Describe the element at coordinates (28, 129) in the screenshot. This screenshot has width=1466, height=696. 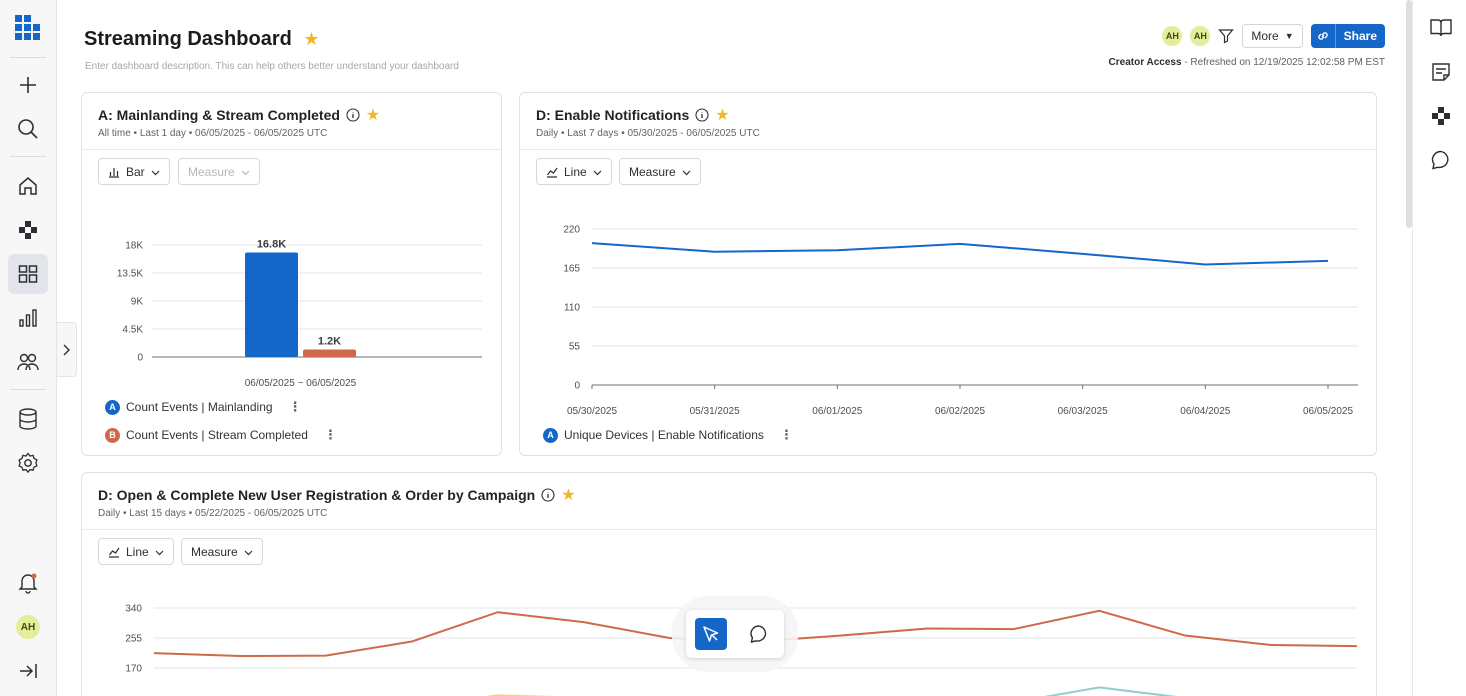
I see `search-icon` at that location.